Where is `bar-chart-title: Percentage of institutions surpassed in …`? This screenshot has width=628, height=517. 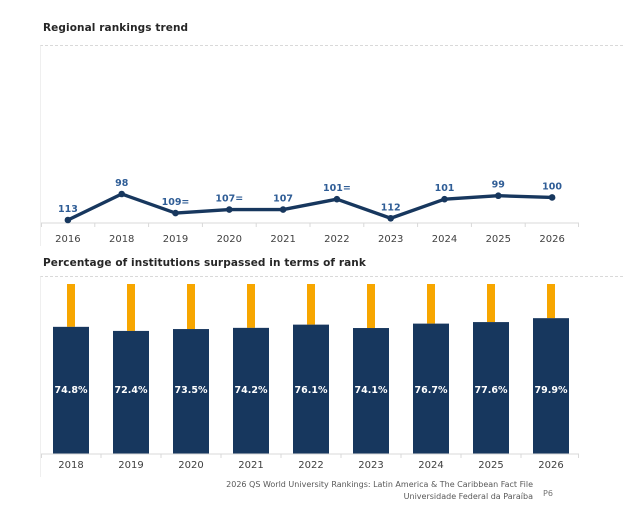 bar-chart-title: Percentage of institutions surpassed in … is located at coordinates (204, 263).